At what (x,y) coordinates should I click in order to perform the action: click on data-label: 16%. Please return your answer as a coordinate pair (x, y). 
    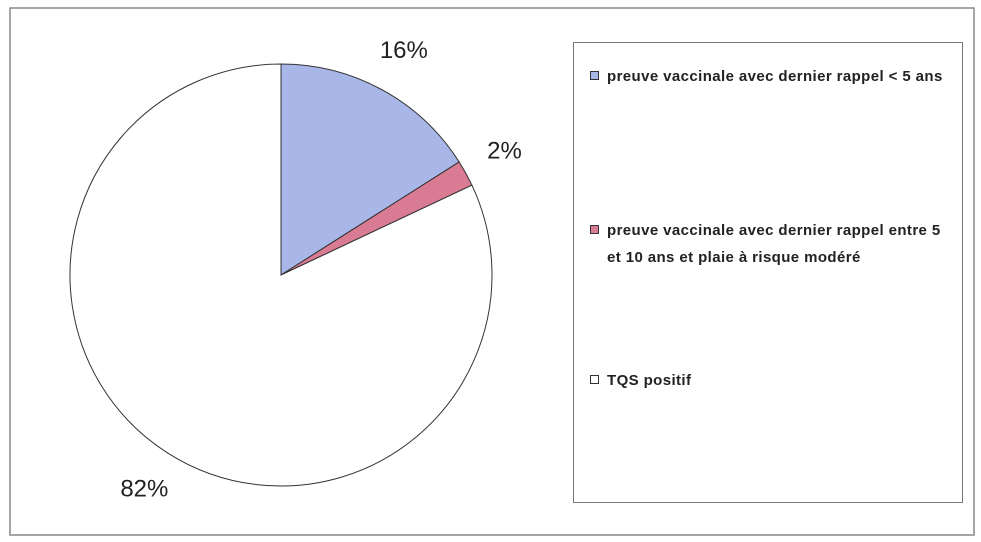
    Looking at the image, I should click on (404, 50).